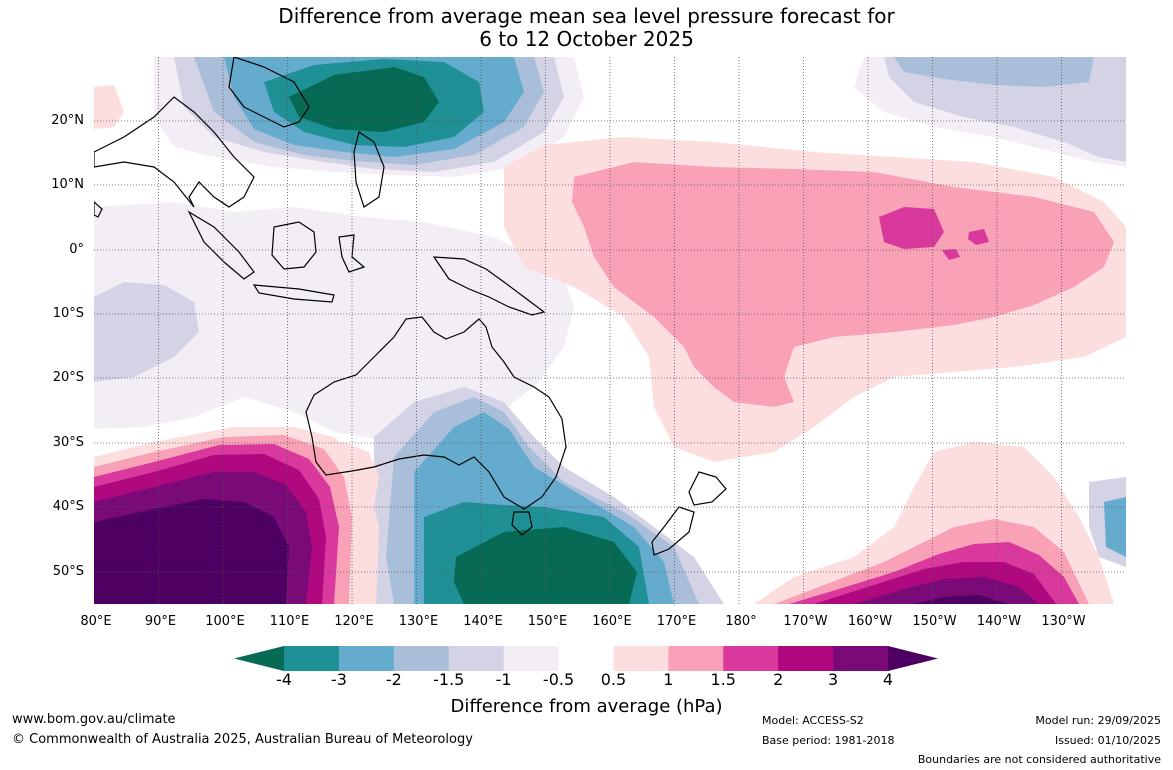 Image resolution: width=1173 pixels, height=770 pixels. I want to click on longitude-label: 90°E, so click(160, 621).